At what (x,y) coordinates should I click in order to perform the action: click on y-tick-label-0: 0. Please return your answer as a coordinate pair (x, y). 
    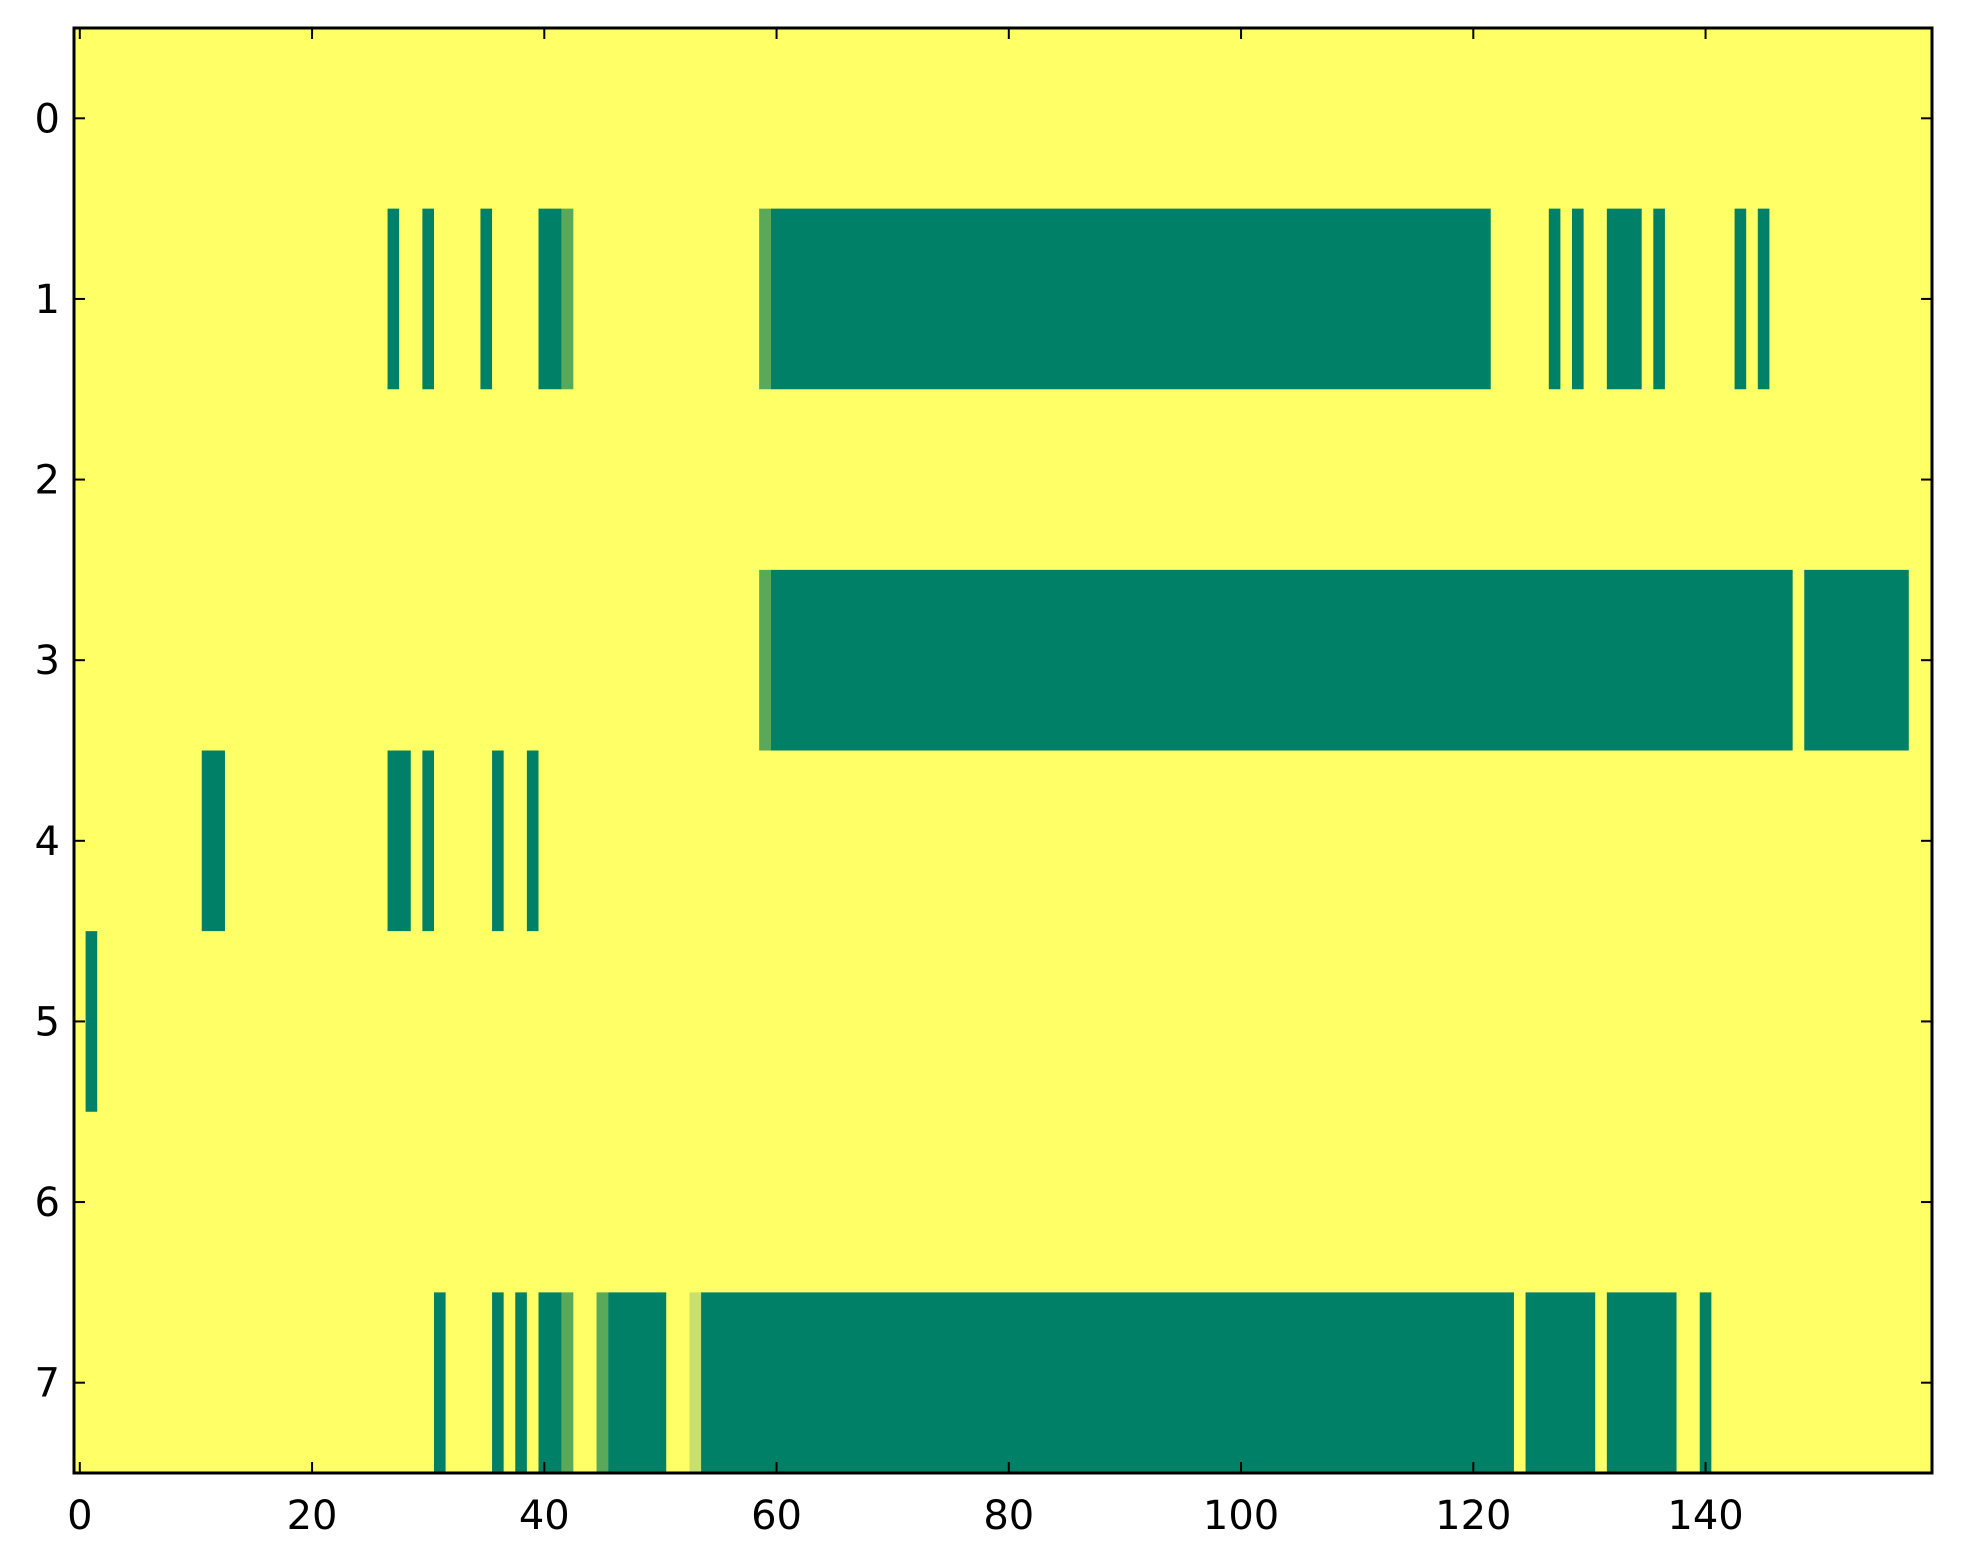
    Looking at the image, I should click on (47, 119).